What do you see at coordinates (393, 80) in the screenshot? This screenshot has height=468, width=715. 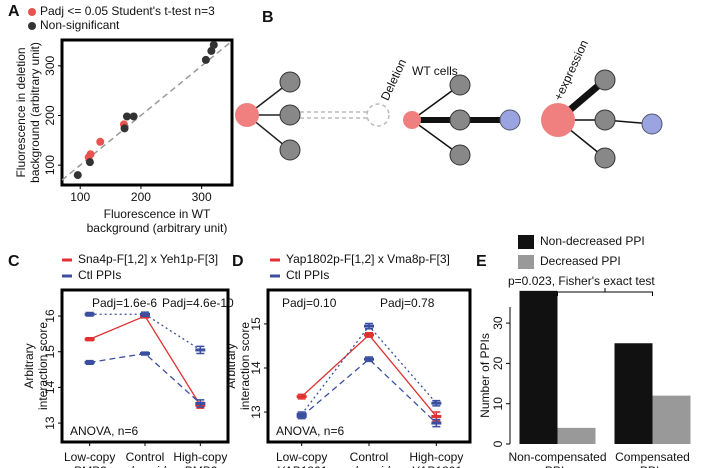 I see `diagram-label: Deletion` at bounding box center [393, 80].